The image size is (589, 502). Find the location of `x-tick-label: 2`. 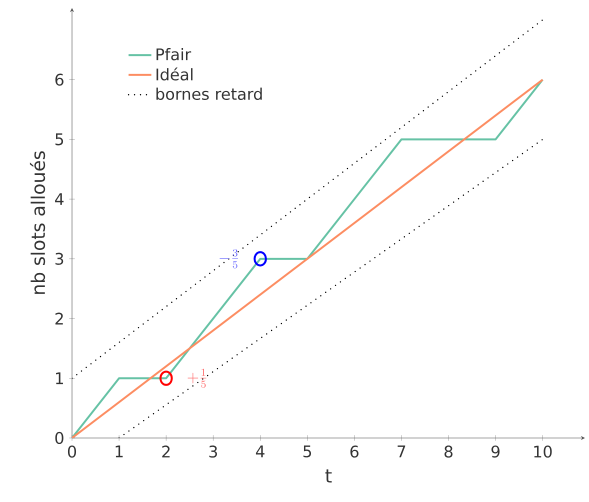

x-tick-label: 2 is located at coordinates (166, 452).